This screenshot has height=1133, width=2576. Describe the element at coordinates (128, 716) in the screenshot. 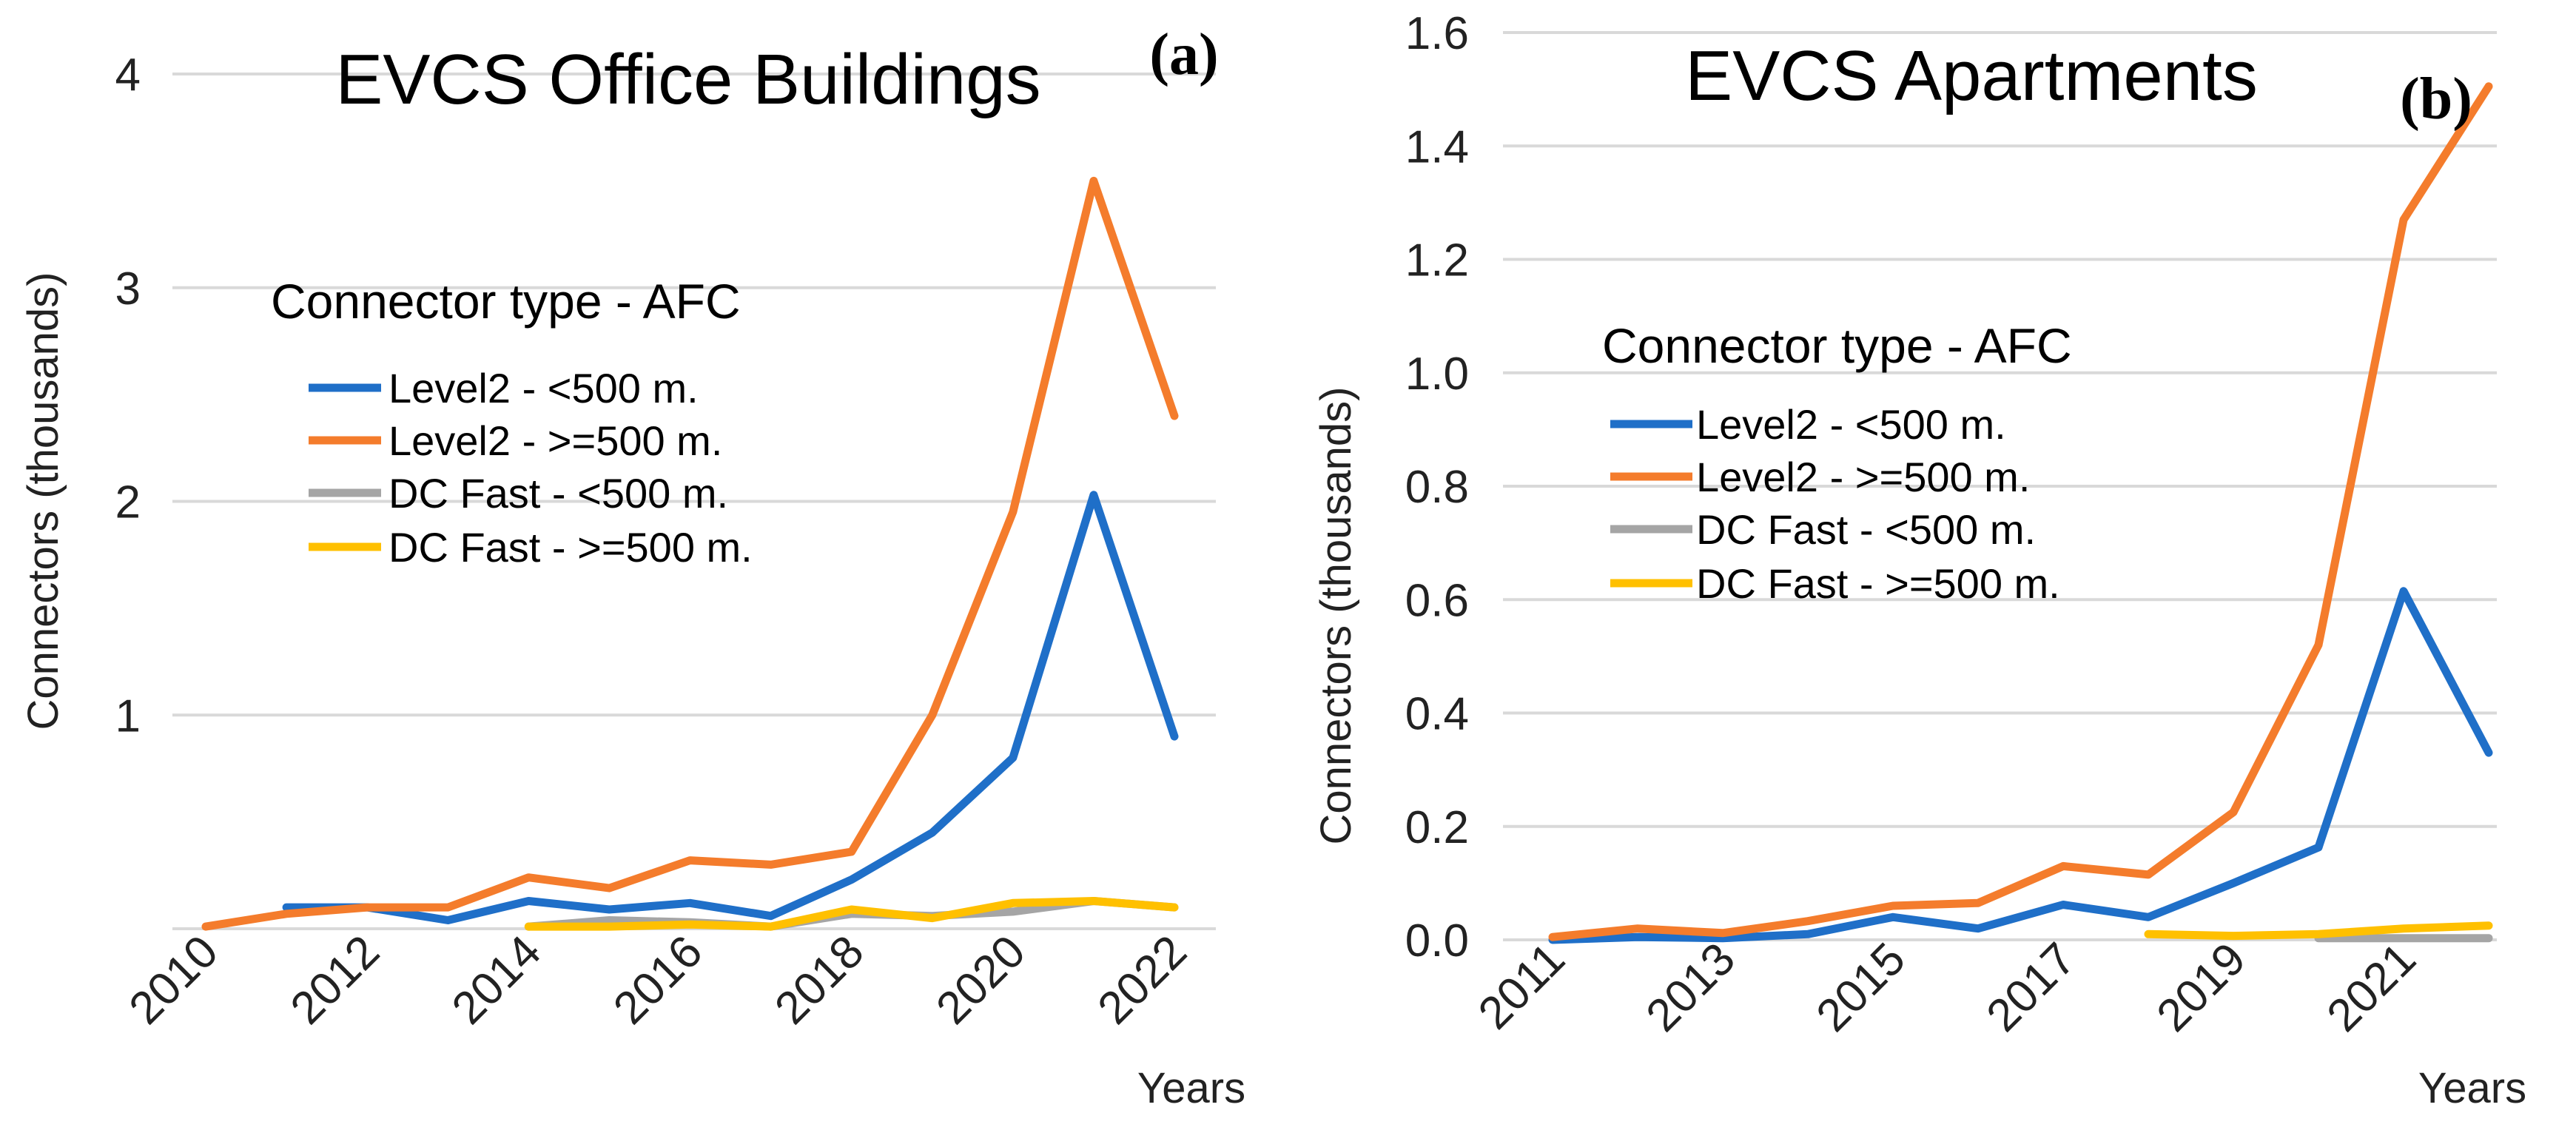

I see `y-tick-label: 1` at that location.